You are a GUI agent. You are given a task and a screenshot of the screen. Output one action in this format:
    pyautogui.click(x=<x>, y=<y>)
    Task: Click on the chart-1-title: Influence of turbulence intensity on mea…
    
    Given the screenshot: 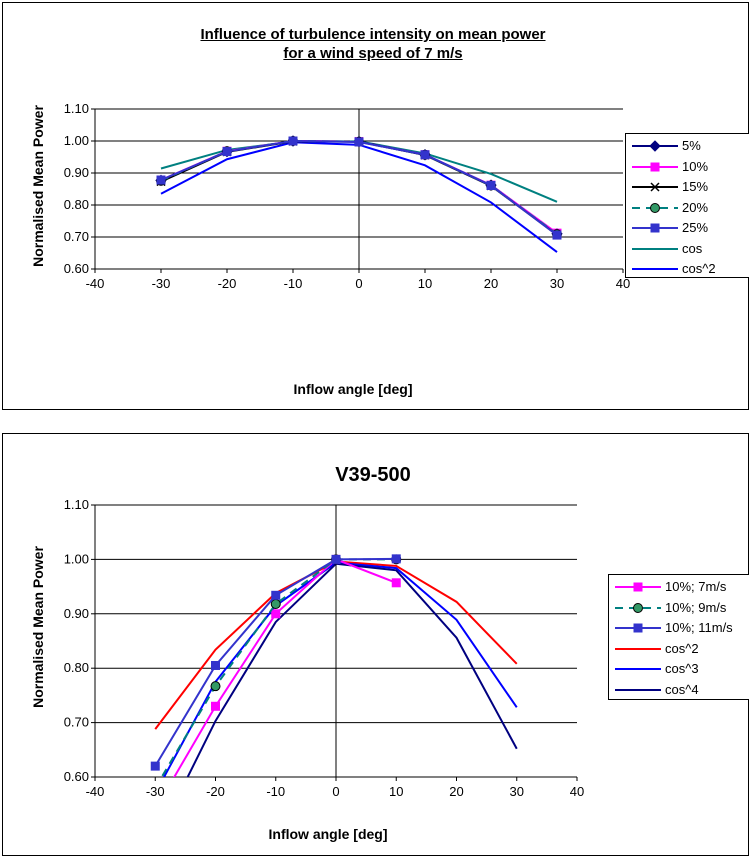 What is the action you would take?
    pyautogui.click(x=373, y=44)
    